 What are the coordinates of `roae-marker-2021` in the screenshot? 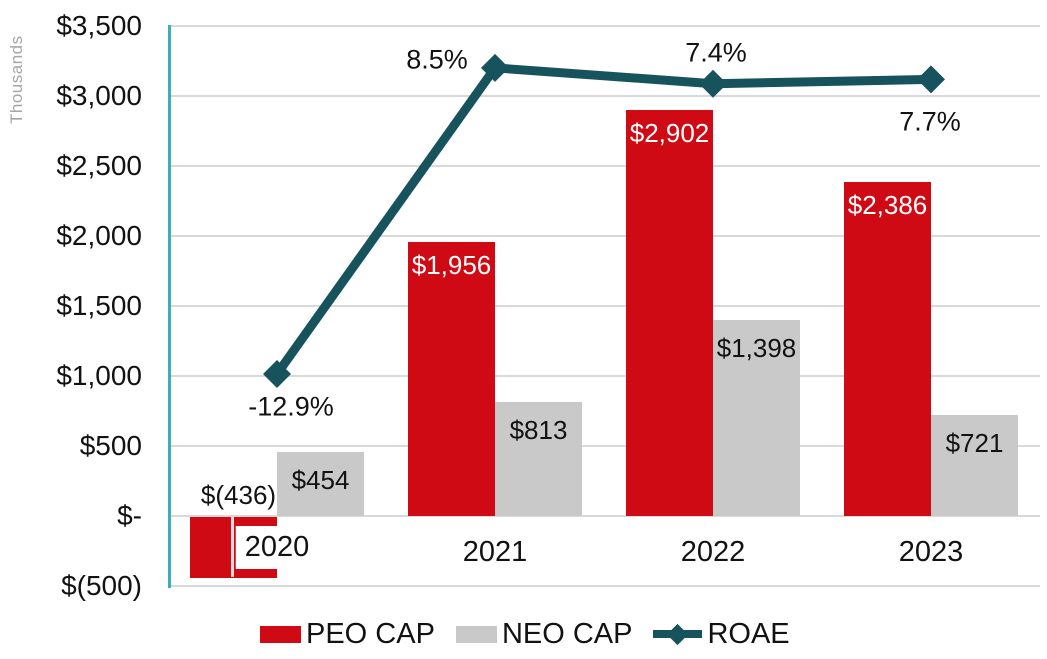 It's located at (495, 67).